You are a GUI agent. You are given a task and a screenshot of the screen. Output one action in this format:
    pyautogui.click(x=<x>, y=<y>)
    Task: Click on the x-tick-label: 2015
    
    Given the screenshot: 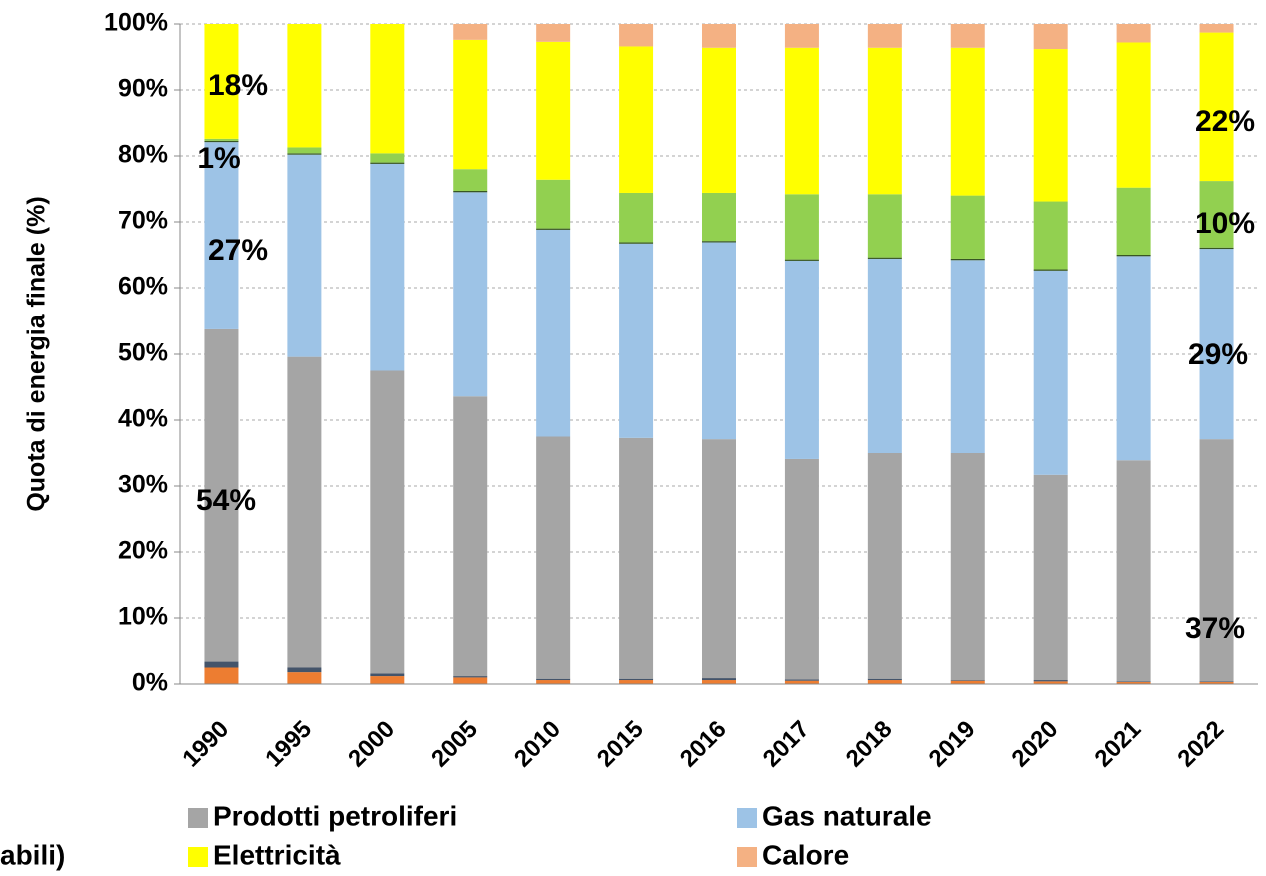 What is the action you would take?
    pyautogui.click(x=620, y=744)
    